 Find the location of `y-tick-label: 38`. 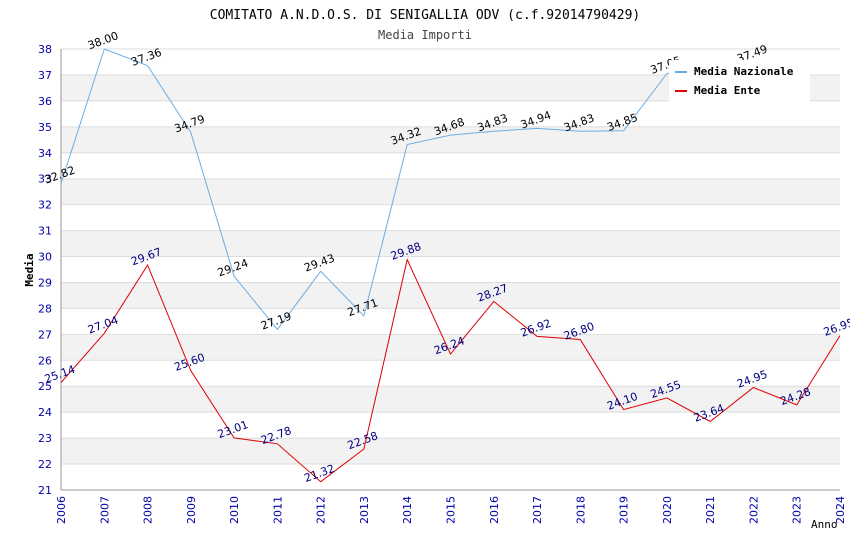

y-tick-label: 38 is located at coordinates (45, 49).